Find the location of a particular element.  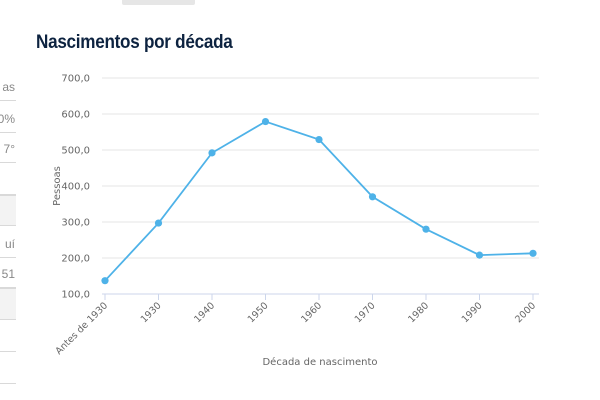

y-tick-label: 200,0 is located at coordinates (75, 259).